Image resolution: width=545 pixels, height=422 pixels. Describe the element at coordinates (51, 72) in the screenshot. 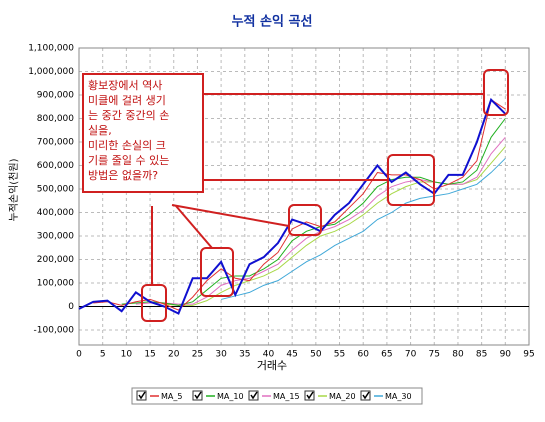

I see `y-tick-label: 1,000,000` at that location.